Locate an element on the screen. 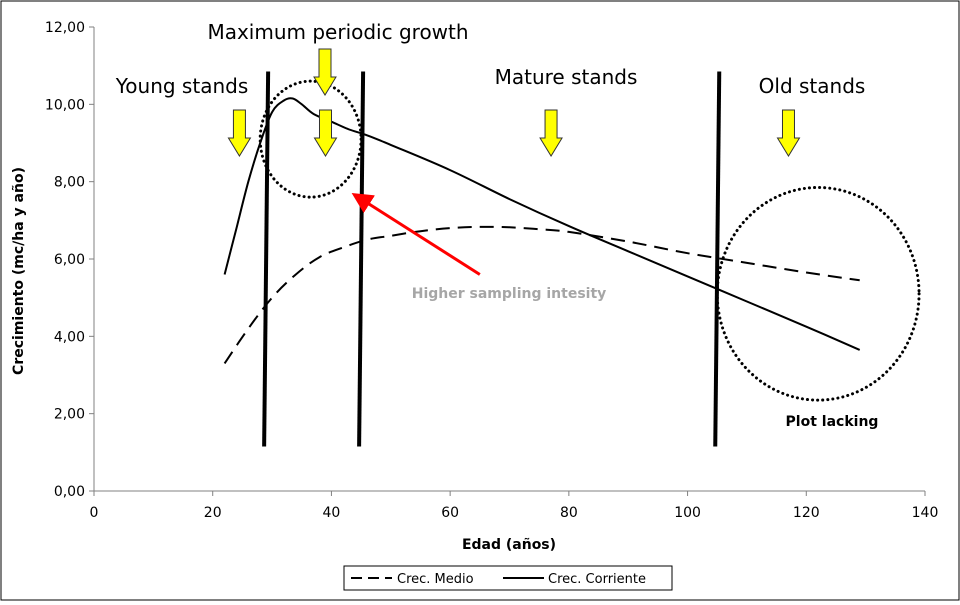 This screenshot has height=605, width=960. x-tick-label: 140 is located at coordinates (925, 513).